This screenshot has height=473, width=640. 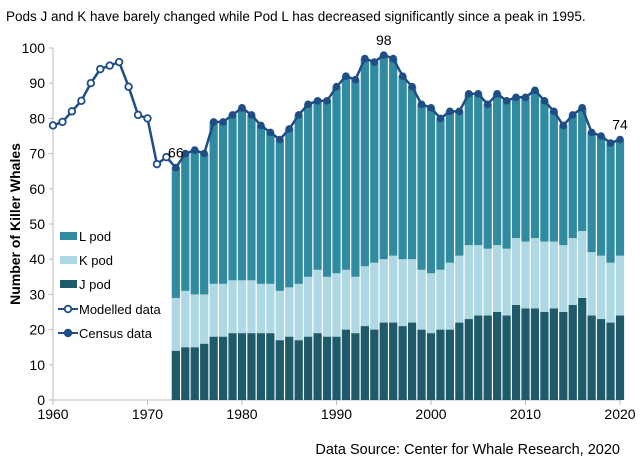 What do you see at coordinates (289, 208) in the screenshot?
I see `bar-l-pod-1985` at bounding box center [289, 208].